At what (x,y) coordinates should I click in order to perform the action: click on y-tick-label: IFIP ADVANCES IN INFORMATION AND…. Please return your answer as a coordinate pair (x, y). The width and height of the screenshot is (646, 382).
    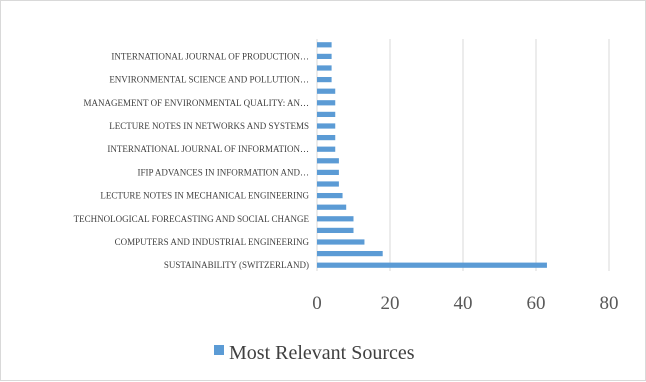
    Looking at the image, I should click on (223, 172).